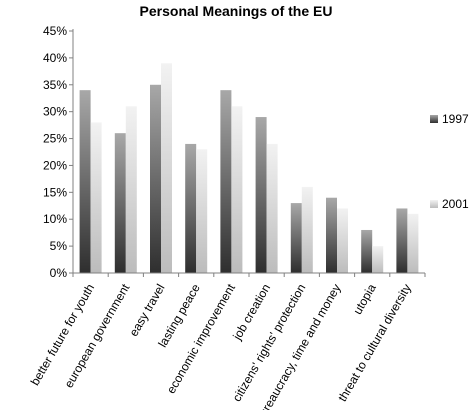 The height and width of the screenshot is (410, 473). I want to click on legend-swatch-2001, so click(434, 204).